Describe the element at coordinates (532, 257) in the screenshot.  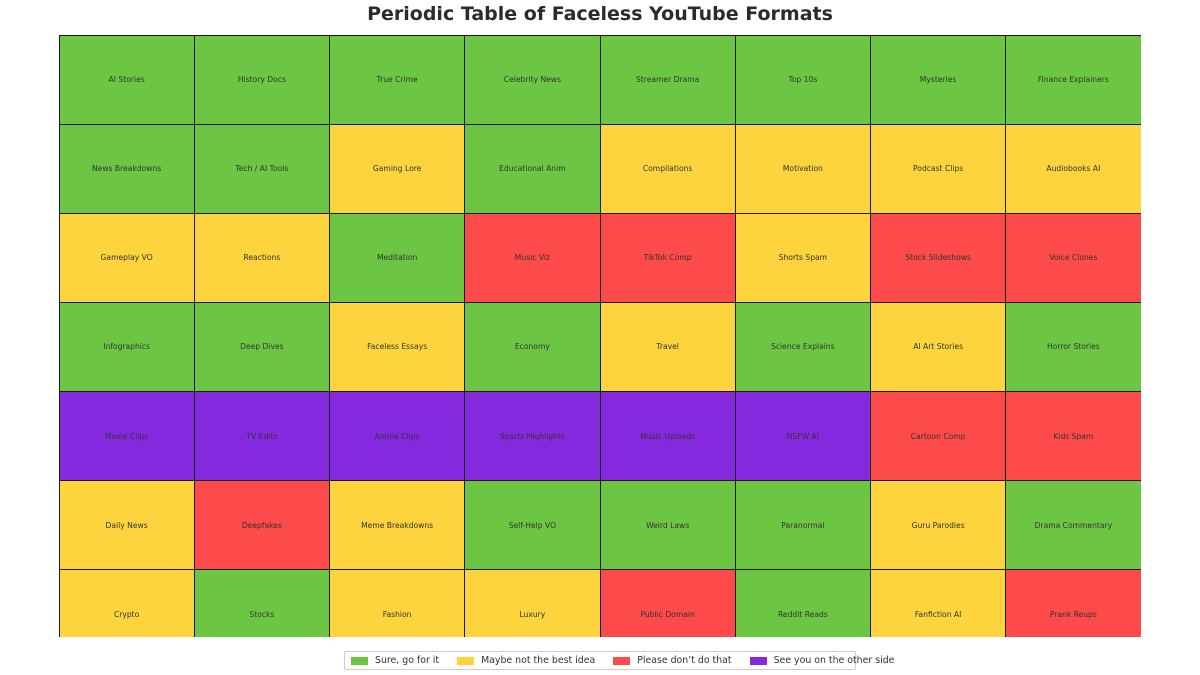
I see `format-cell: Music Viz` at that location.